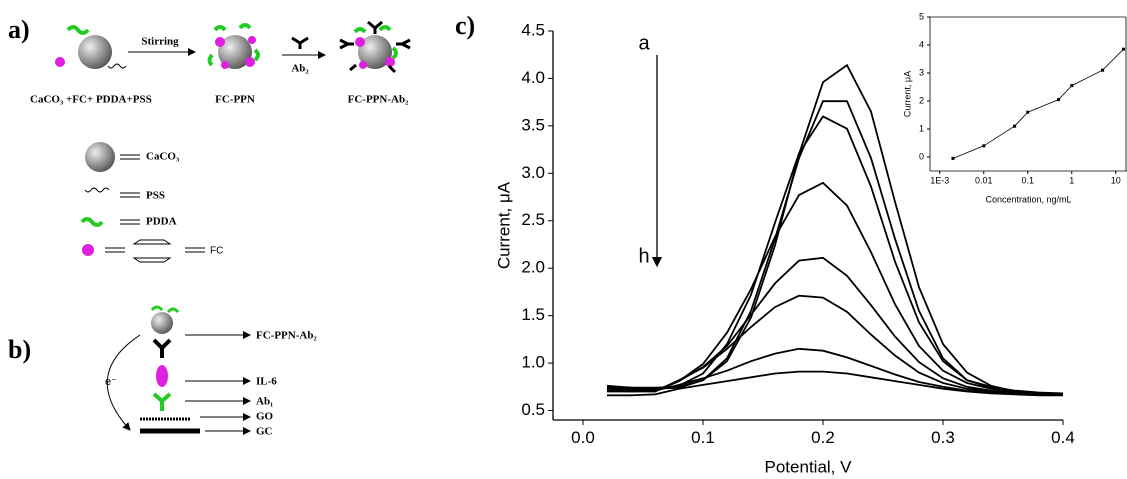 The image size is (1127, 479). I want to click on panel-label: b), so click(19, 349).